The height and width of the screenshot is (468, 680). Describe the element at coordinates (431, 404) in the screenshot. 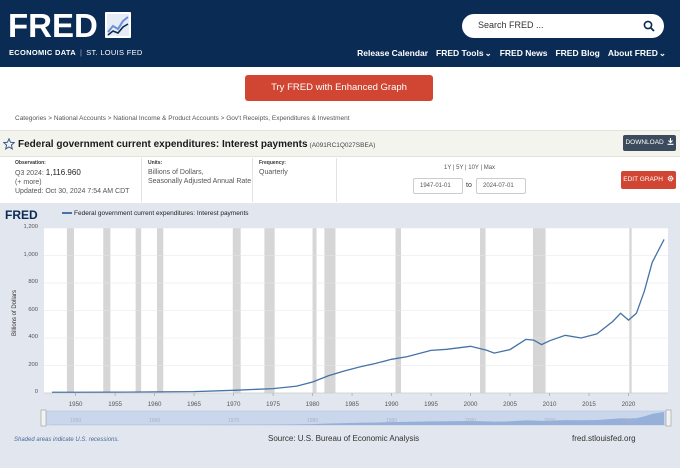

I see `x-tick-label: 1995` at that location.